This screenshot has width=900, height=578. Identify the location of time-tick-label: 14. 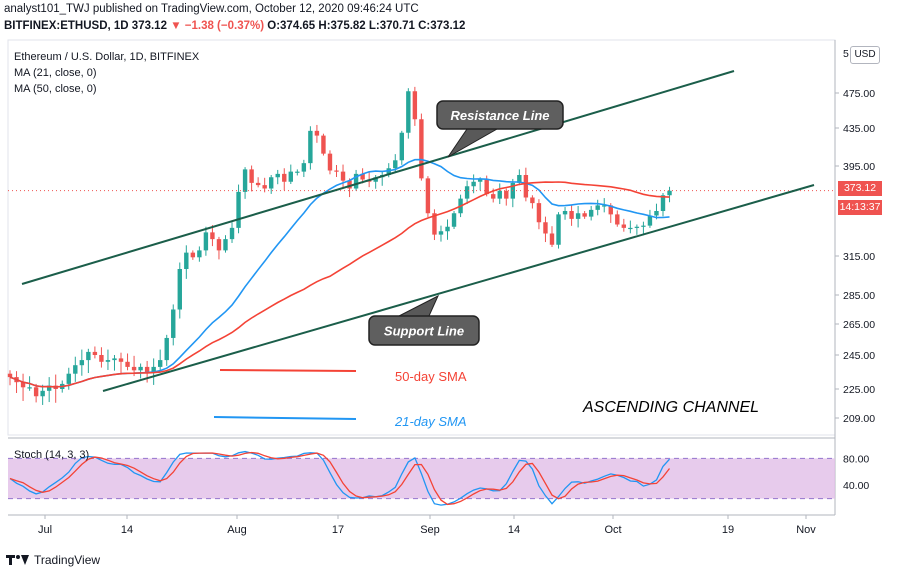
(127, 530).